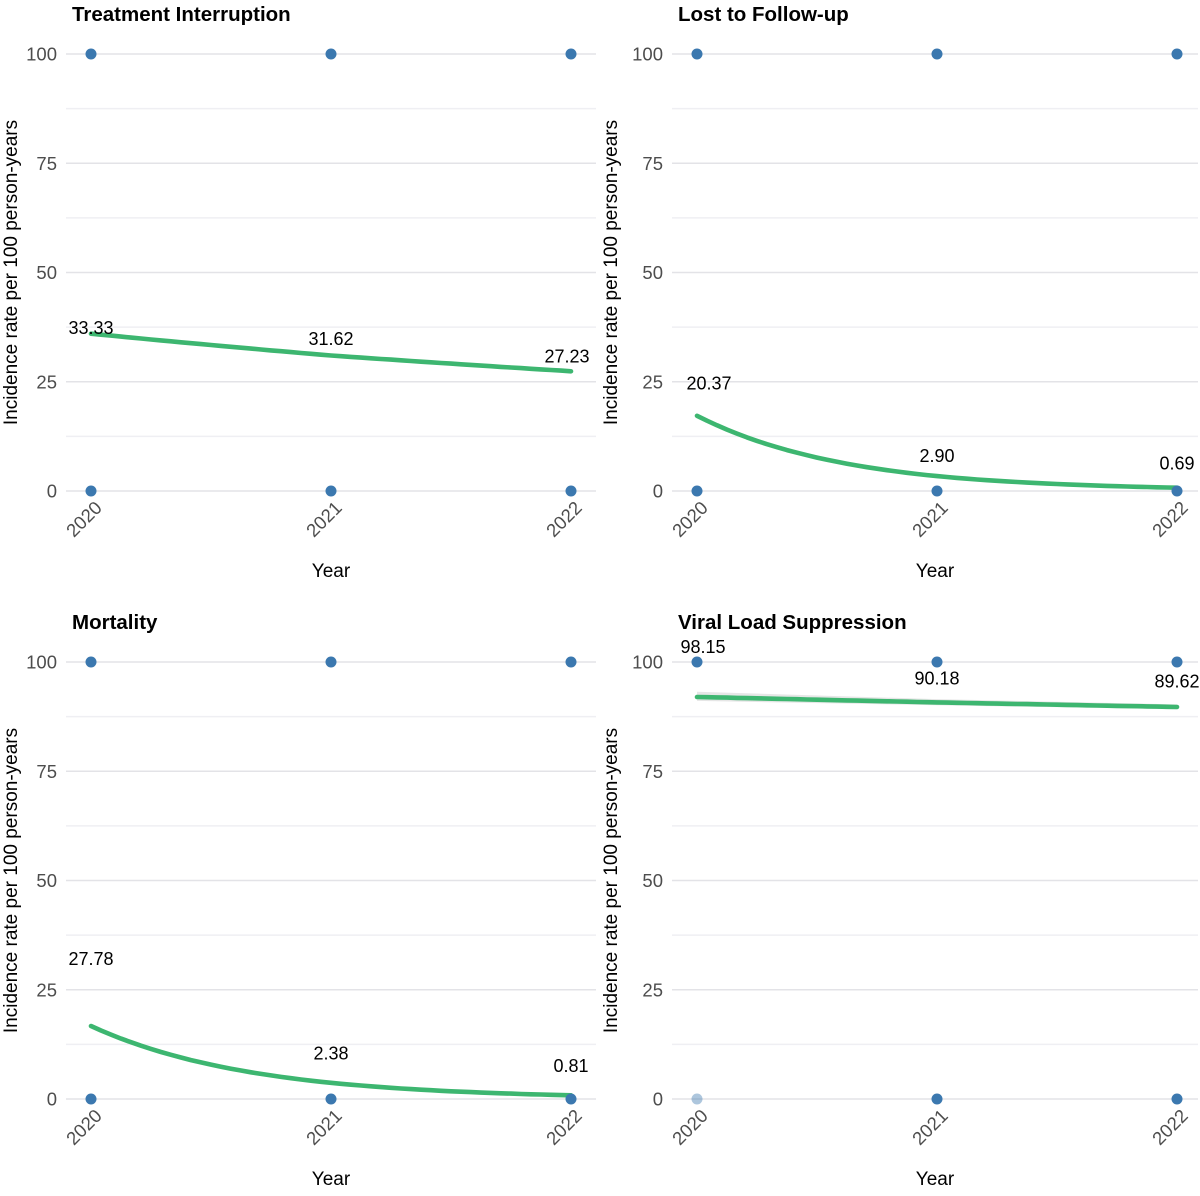  I want to click on value-label: 27.23, so click(566, 356).